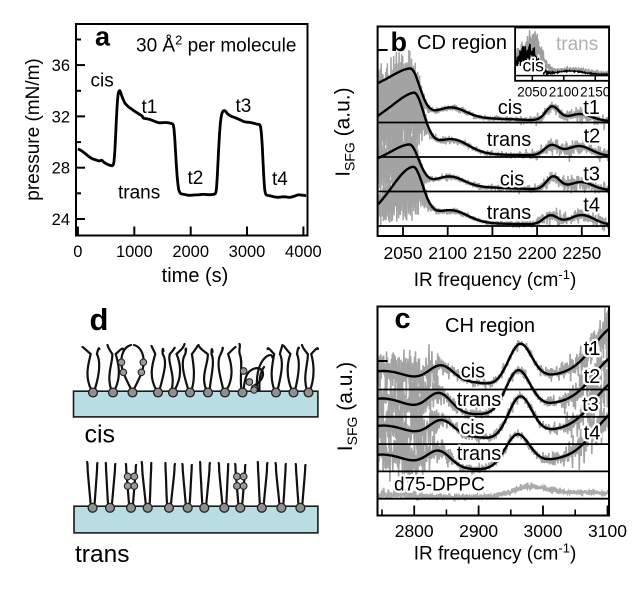  I want to click on svg-text: pressure (mN/m), so click(33, 129).